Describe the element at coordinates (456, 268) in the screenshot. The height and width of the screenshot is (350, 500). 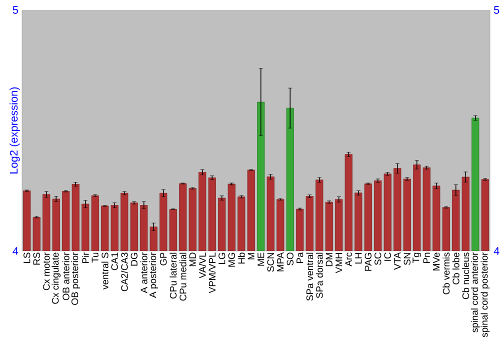
I see `x-tick-label: Cb lobe` at that location.